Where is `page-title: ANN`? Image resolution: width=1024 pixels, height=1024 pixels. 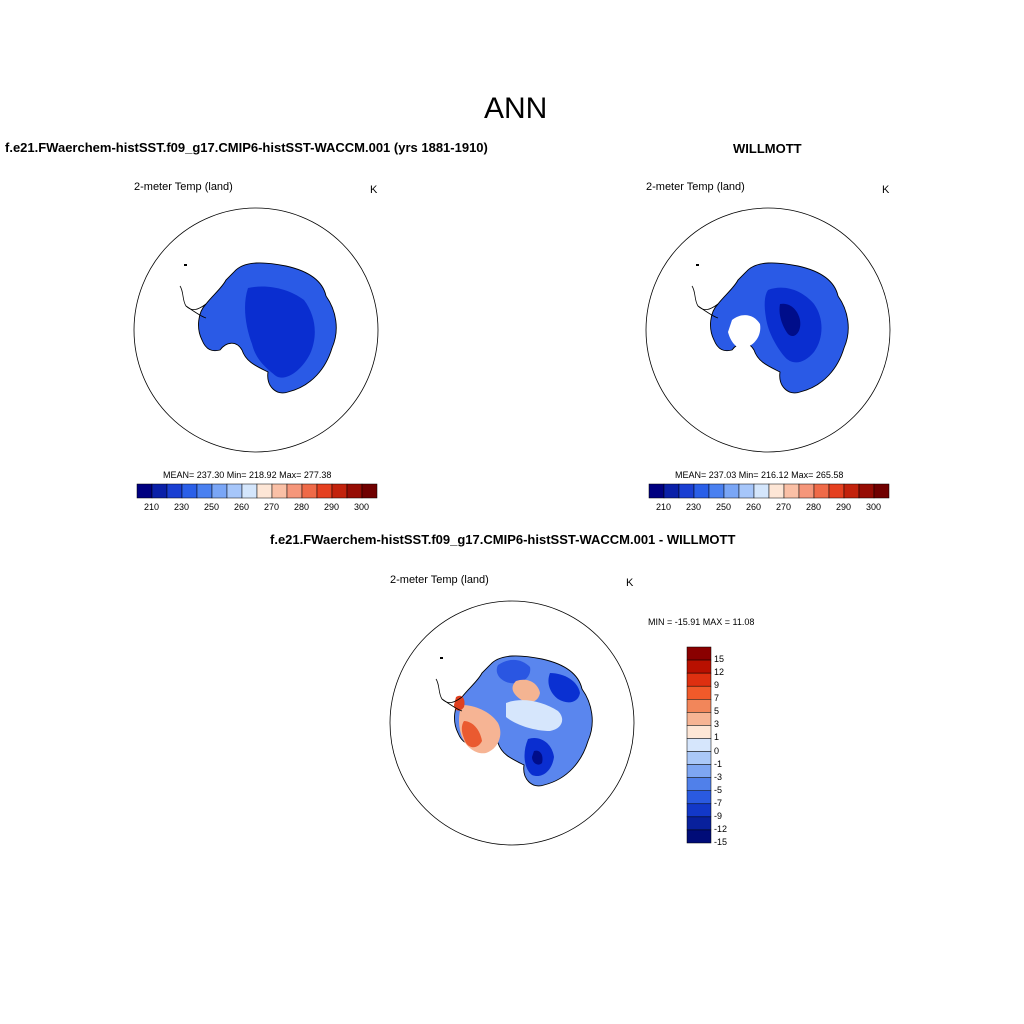
page-title: ANN is located at coordinates (516, 108).